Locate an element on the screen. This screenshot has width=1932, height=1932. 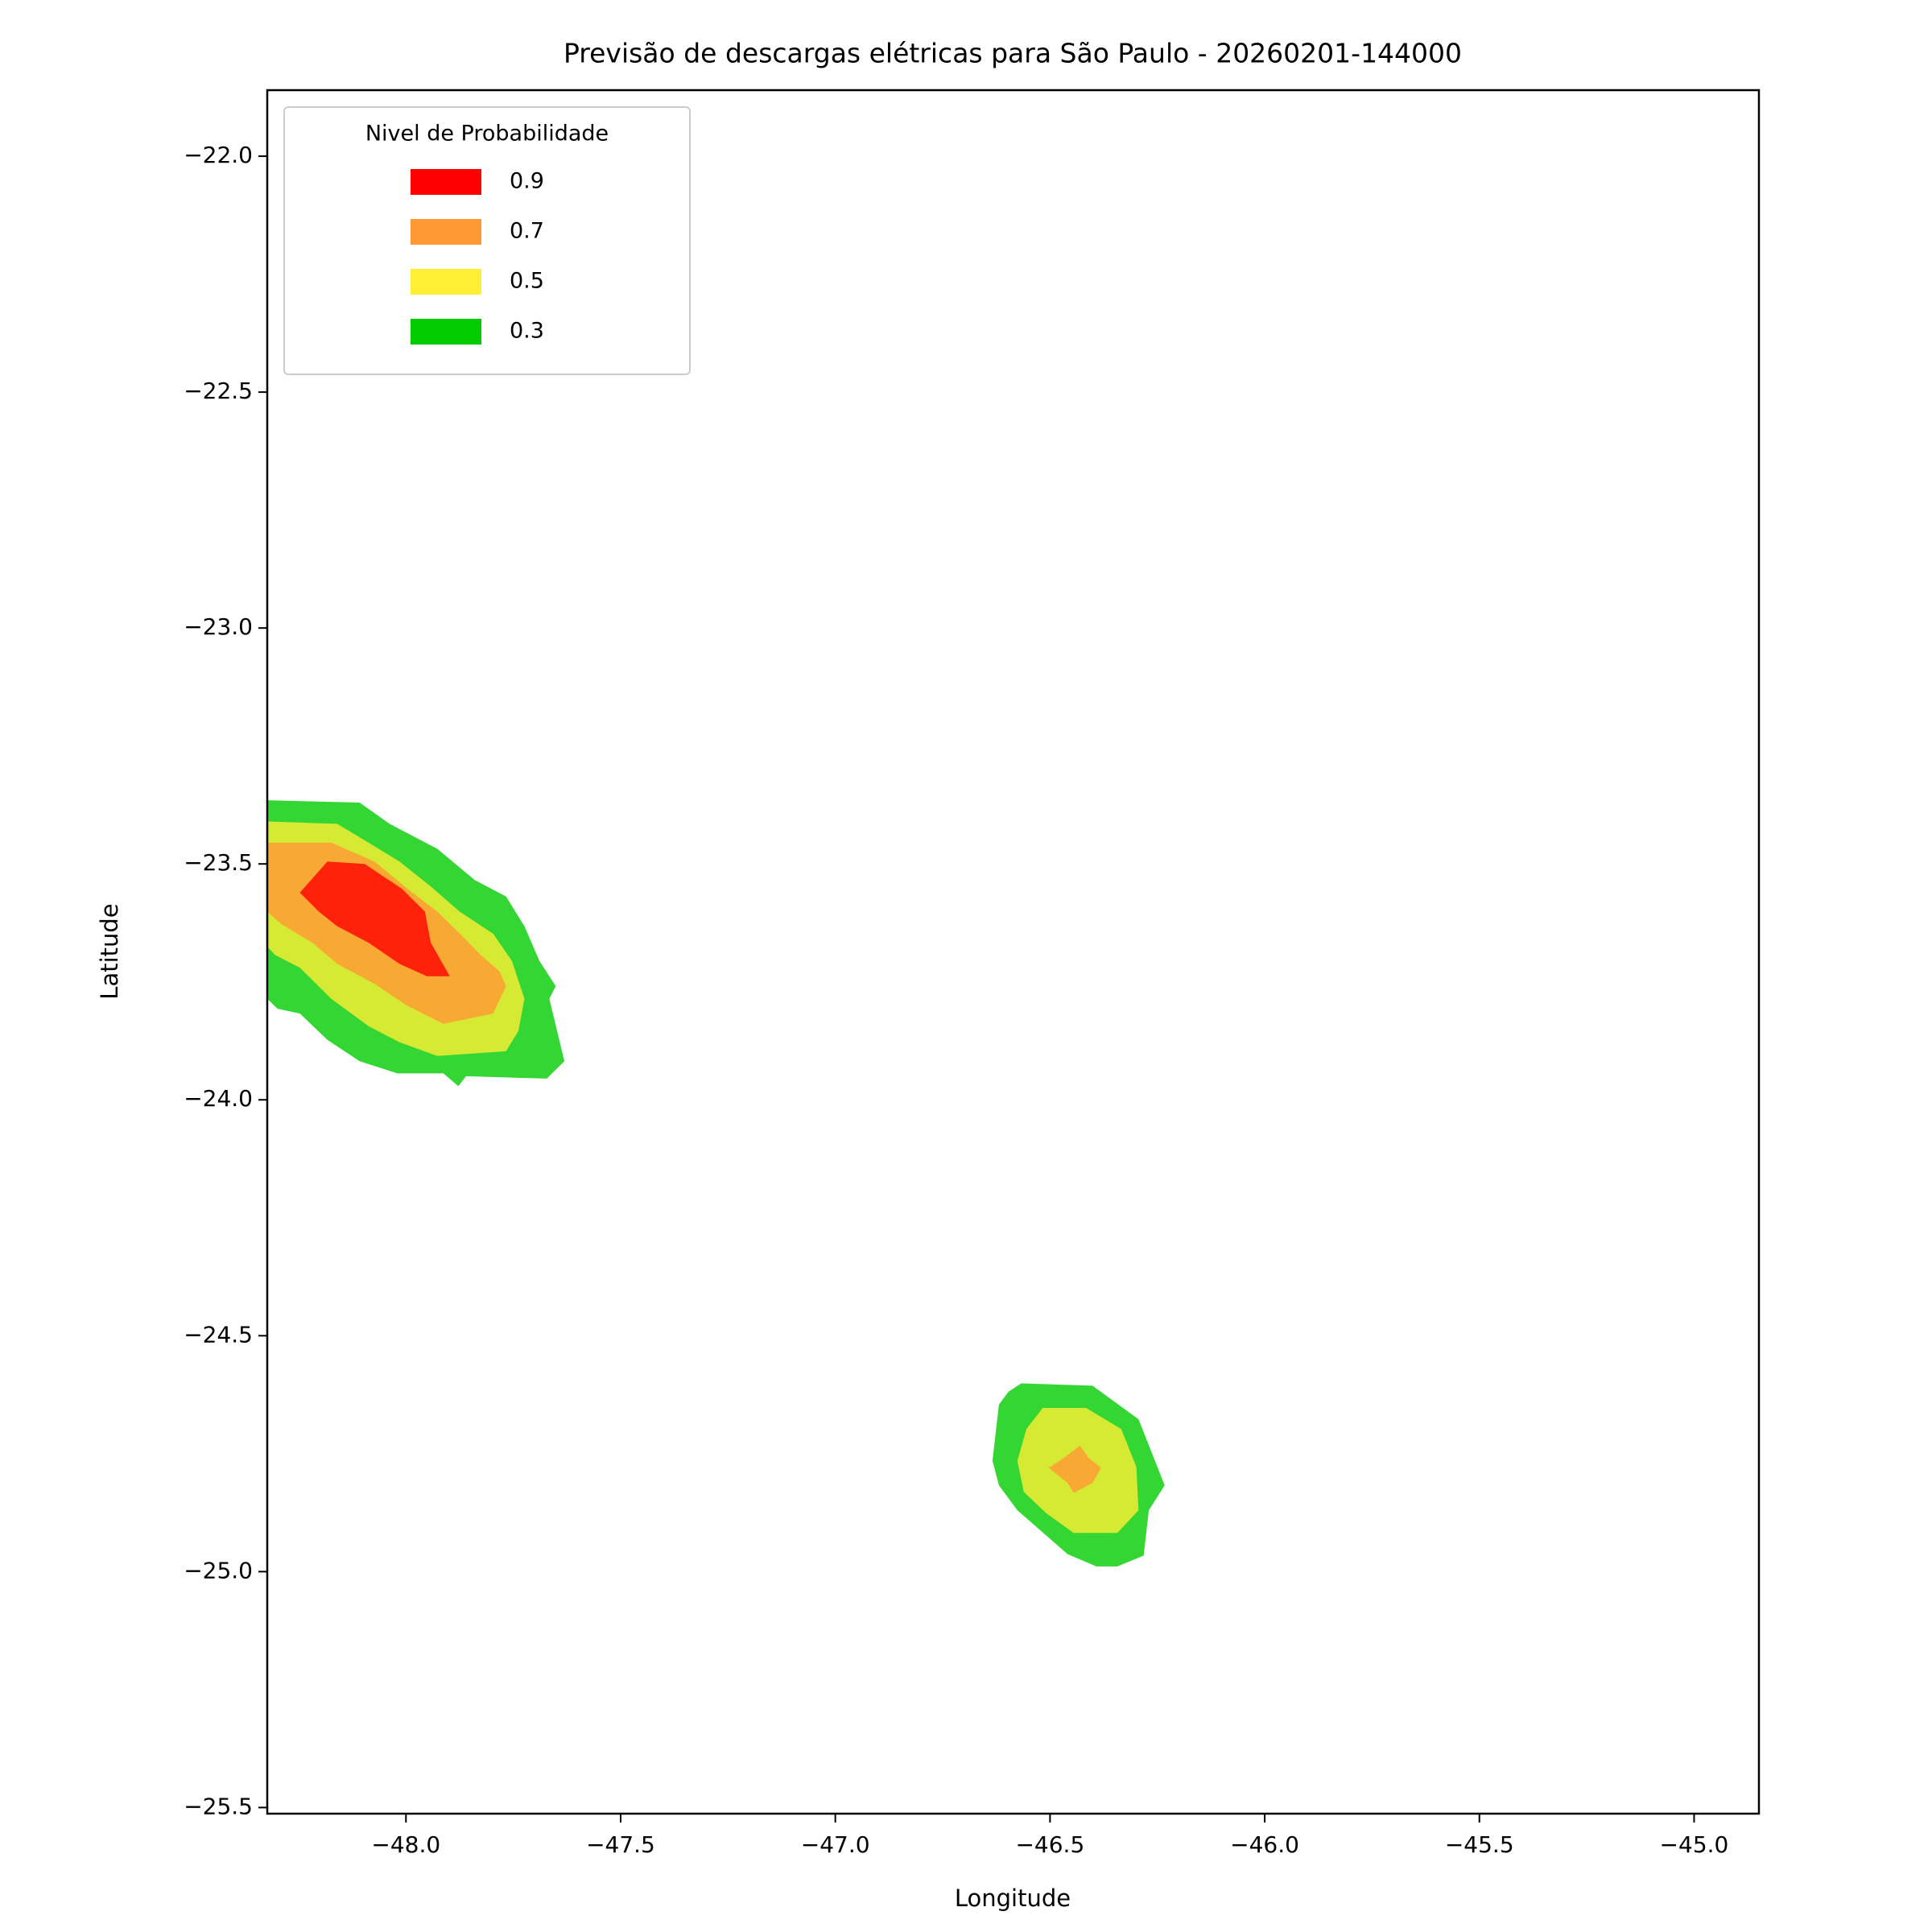
y-tick-label: −23.0 is located at coordinates (218, 626).